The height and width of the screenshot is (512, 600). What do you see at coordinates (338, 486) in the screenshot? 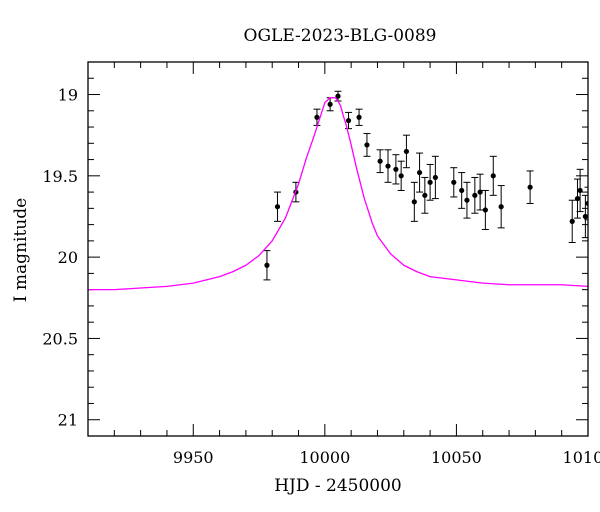
I see `x-axis-label: HJD - 2450000` at bounding box center [338, 486].